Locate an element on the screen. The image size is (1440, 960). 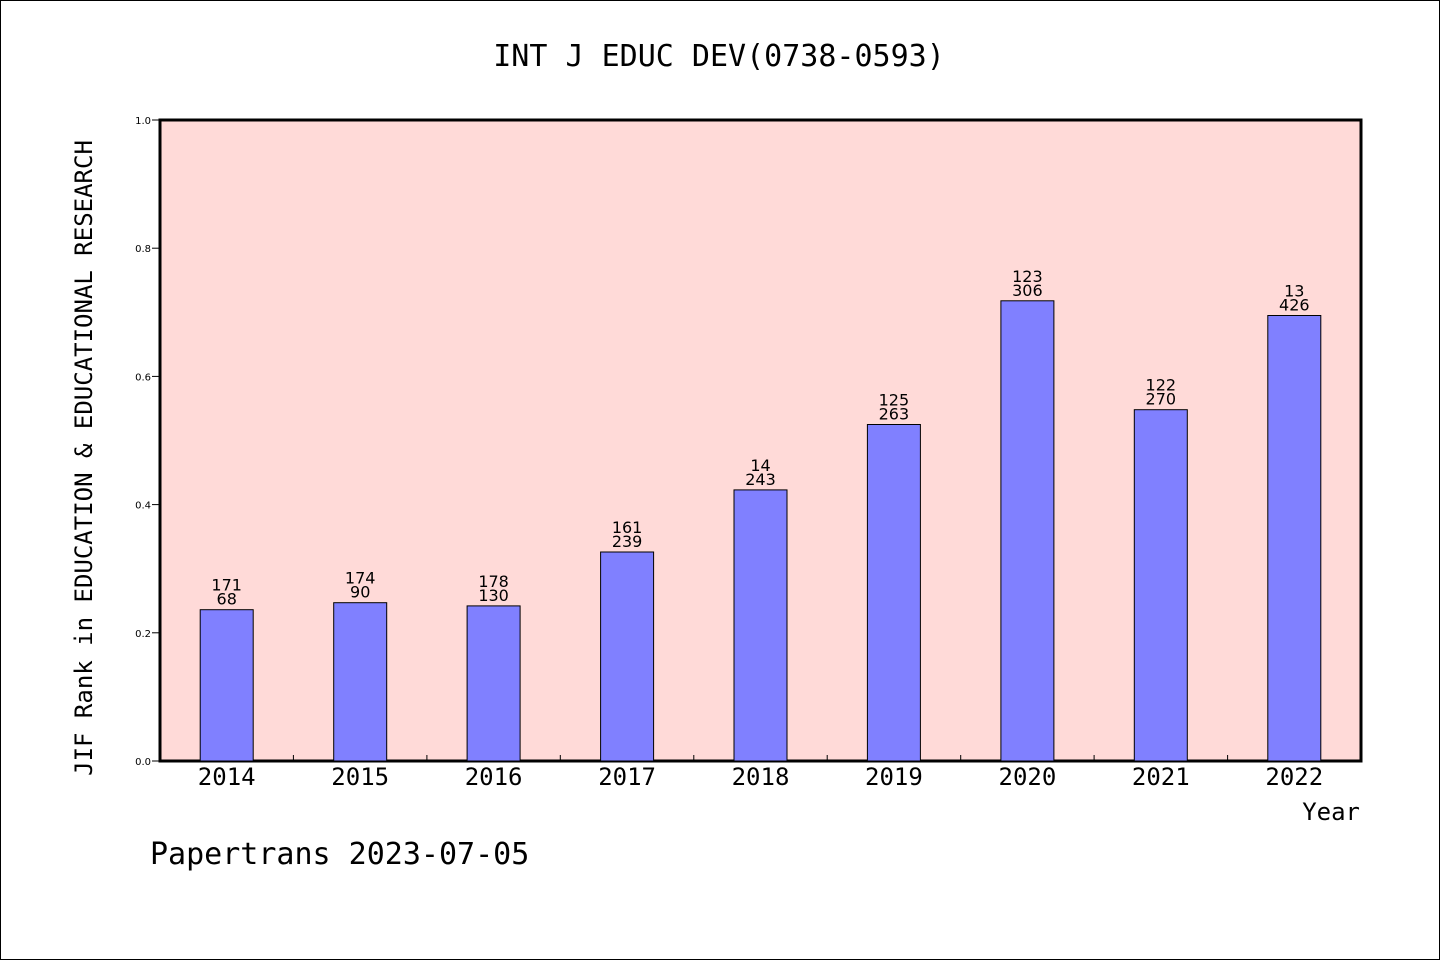
bar-label-bottom-2017: 239 is located at coordinates (627, 541).